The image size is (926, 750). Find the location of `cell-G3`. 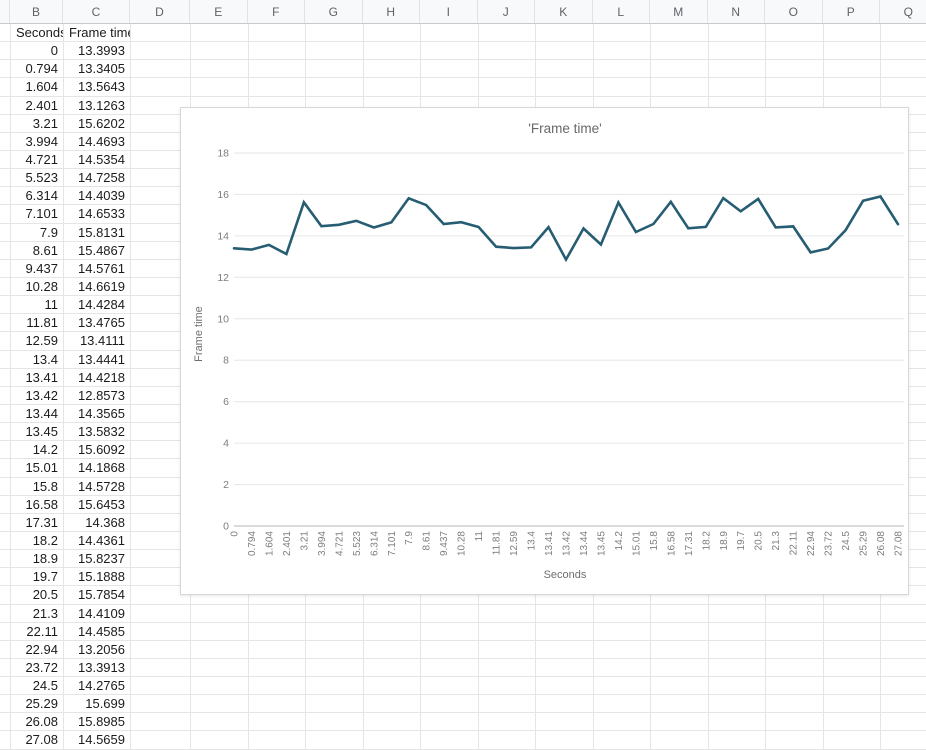

cell-G3 is located at coordinates (335, 69).